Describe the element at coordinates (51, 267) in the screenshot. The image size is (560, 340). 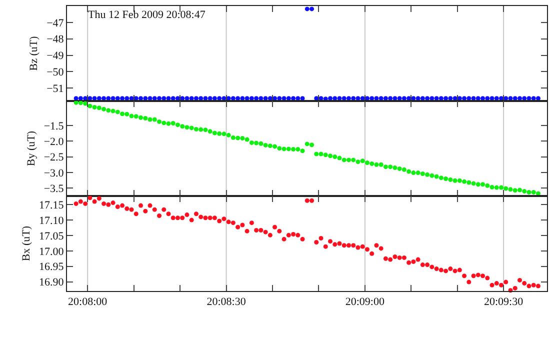
I see `y-tick-label: 16.95` at that location.